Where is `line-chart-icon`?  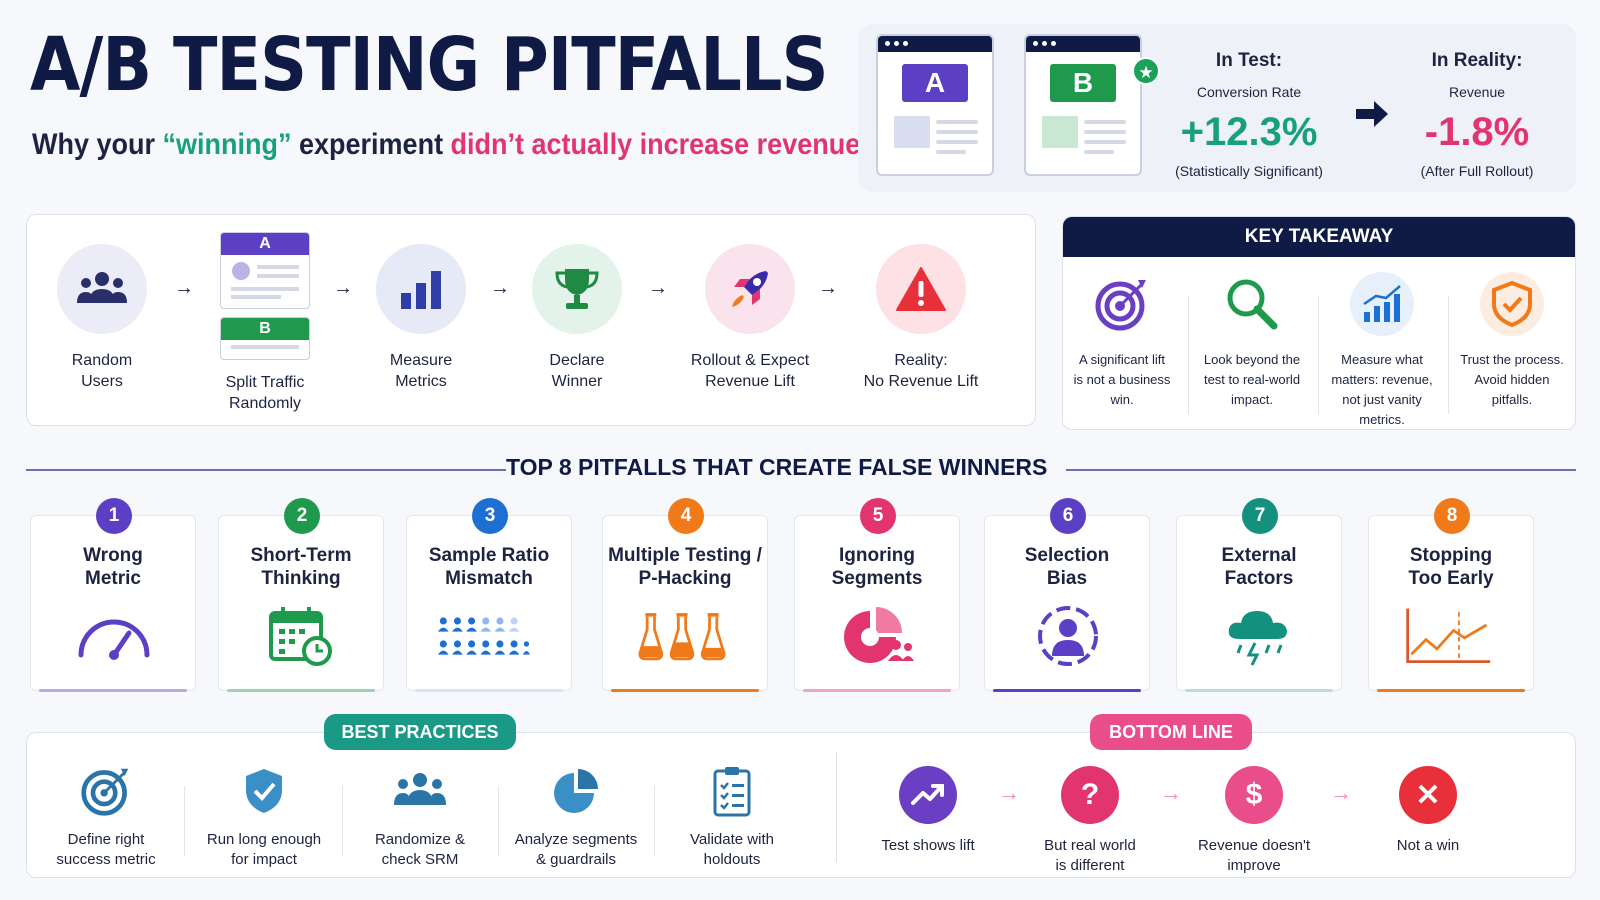 line-chart-icon is located at coordinates (1448, 636).